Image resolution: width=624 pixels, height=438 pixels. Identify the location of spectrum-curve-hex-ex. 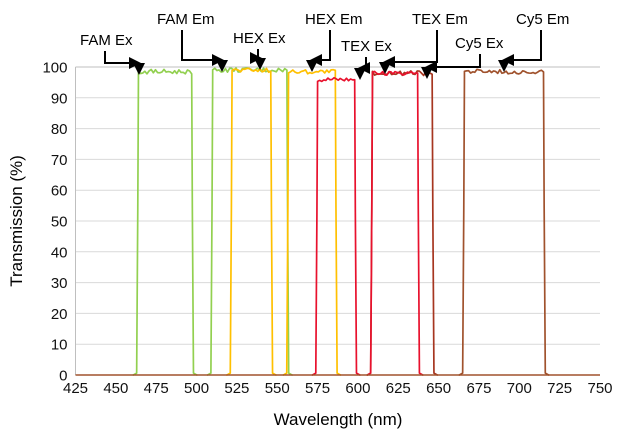
(251, 221).